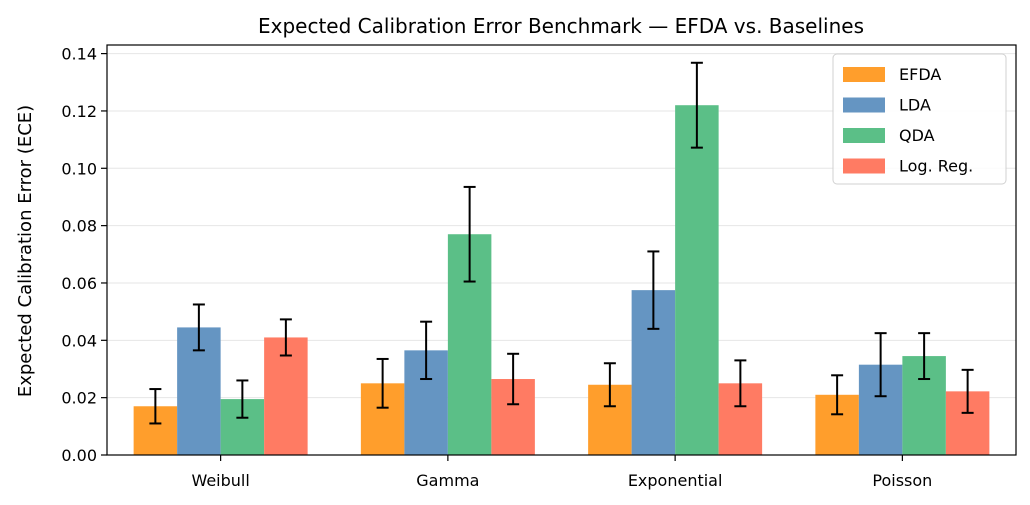 Image resolution: width=1030 pixels, height=505 pixels. Describe the element at coordinates (79, 283) in the screenshot. I see `y-tick-label: 0.06` at that location.